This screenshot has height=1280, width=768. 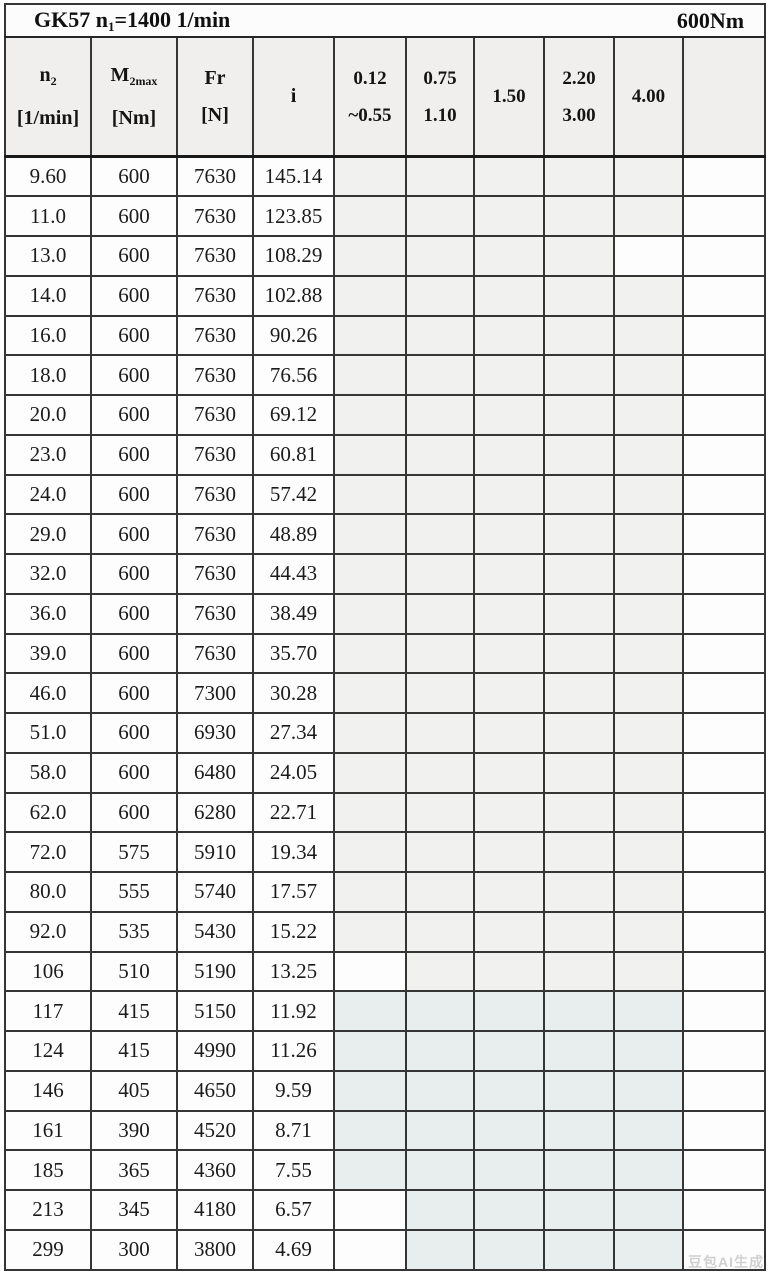 What do you see at coordinates (48, 97) in the screenshot?
I see `col-header-n2: n2 [1/min]` at bounding box center [48, 97].